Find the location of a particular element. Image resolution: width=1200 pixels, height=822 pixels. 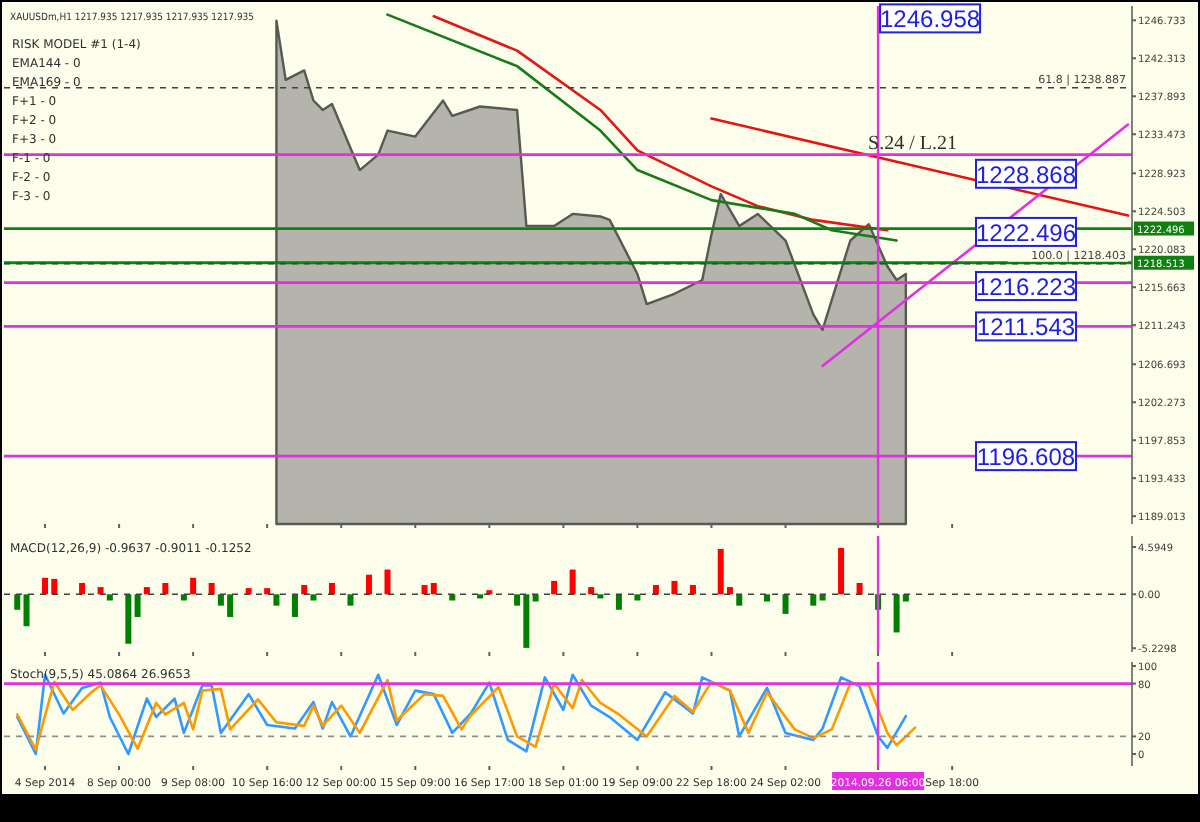

annotation: 1228.868 is located at coordinates (1026, 174).